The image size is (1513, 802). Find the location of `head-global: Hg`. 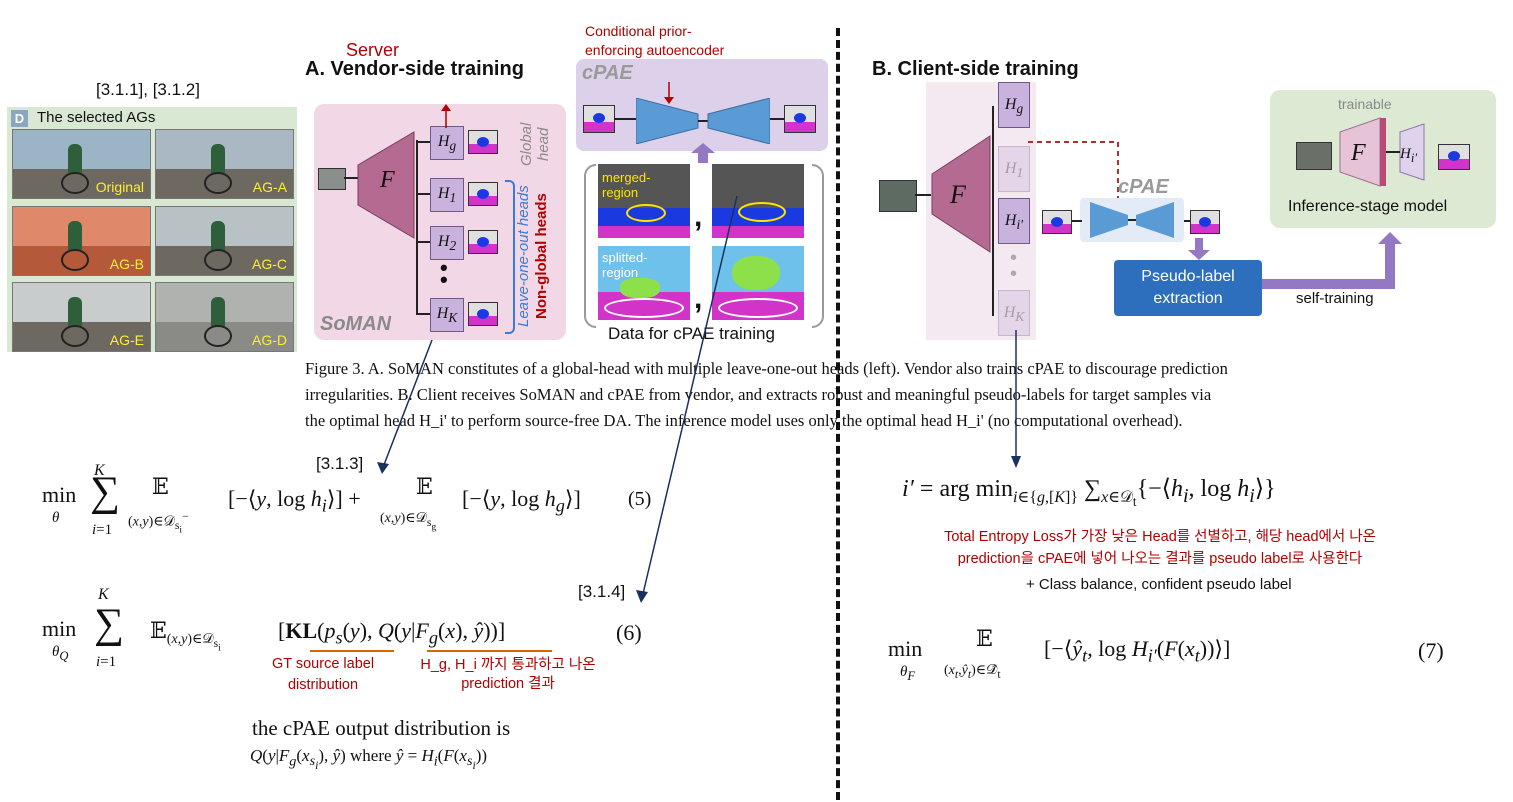

head-global: Hg is located at coordinates (447, 143).